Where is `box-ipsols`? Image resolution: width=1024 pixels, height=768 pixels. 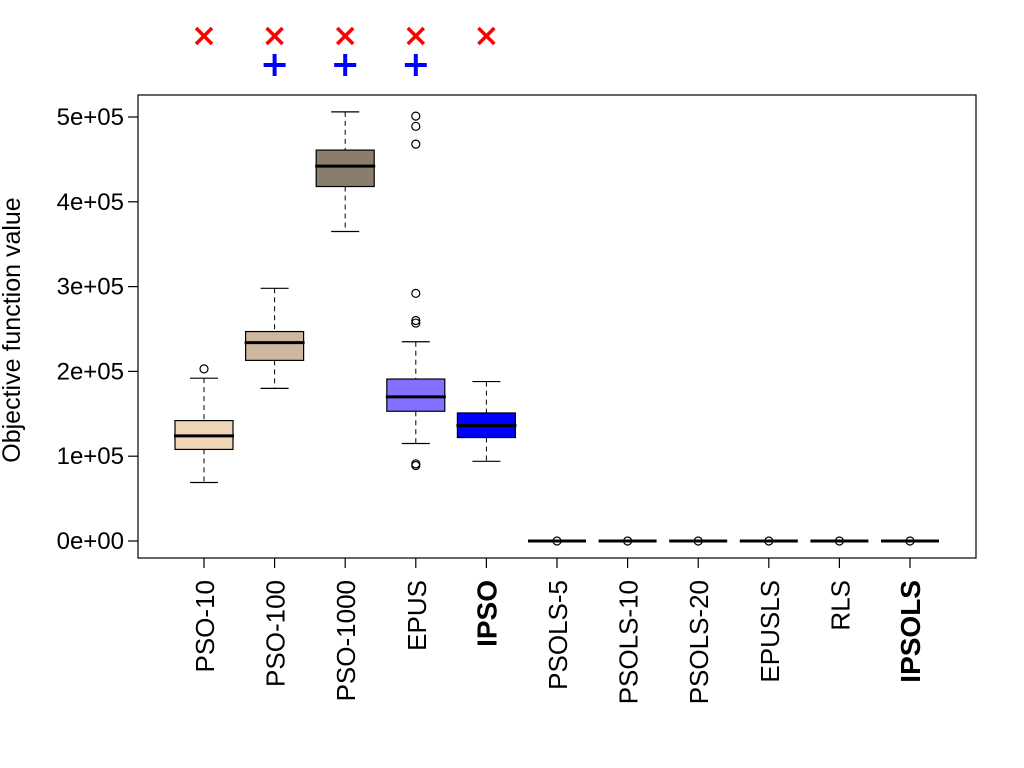 box-ipsols is located at coordinates (910, 541).